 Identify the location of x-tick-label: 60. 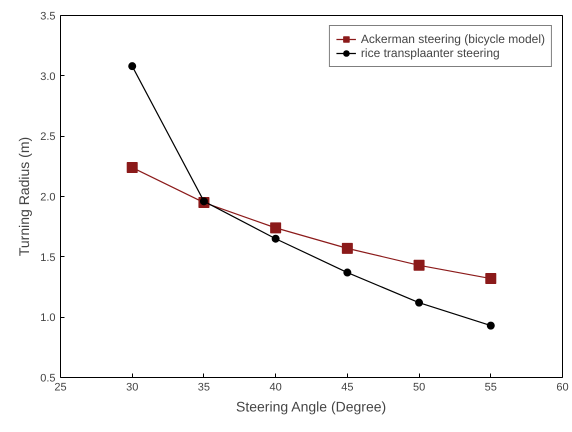
(562, 388).